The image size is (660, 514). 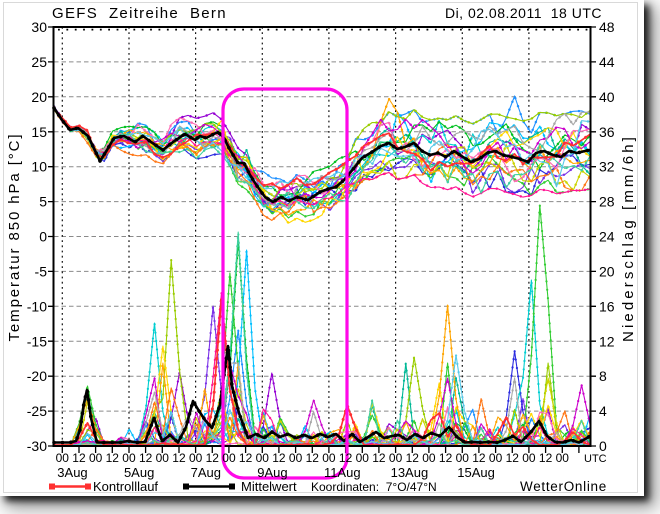 I want to click on svg-text: 25, so click(x=39, y=62).